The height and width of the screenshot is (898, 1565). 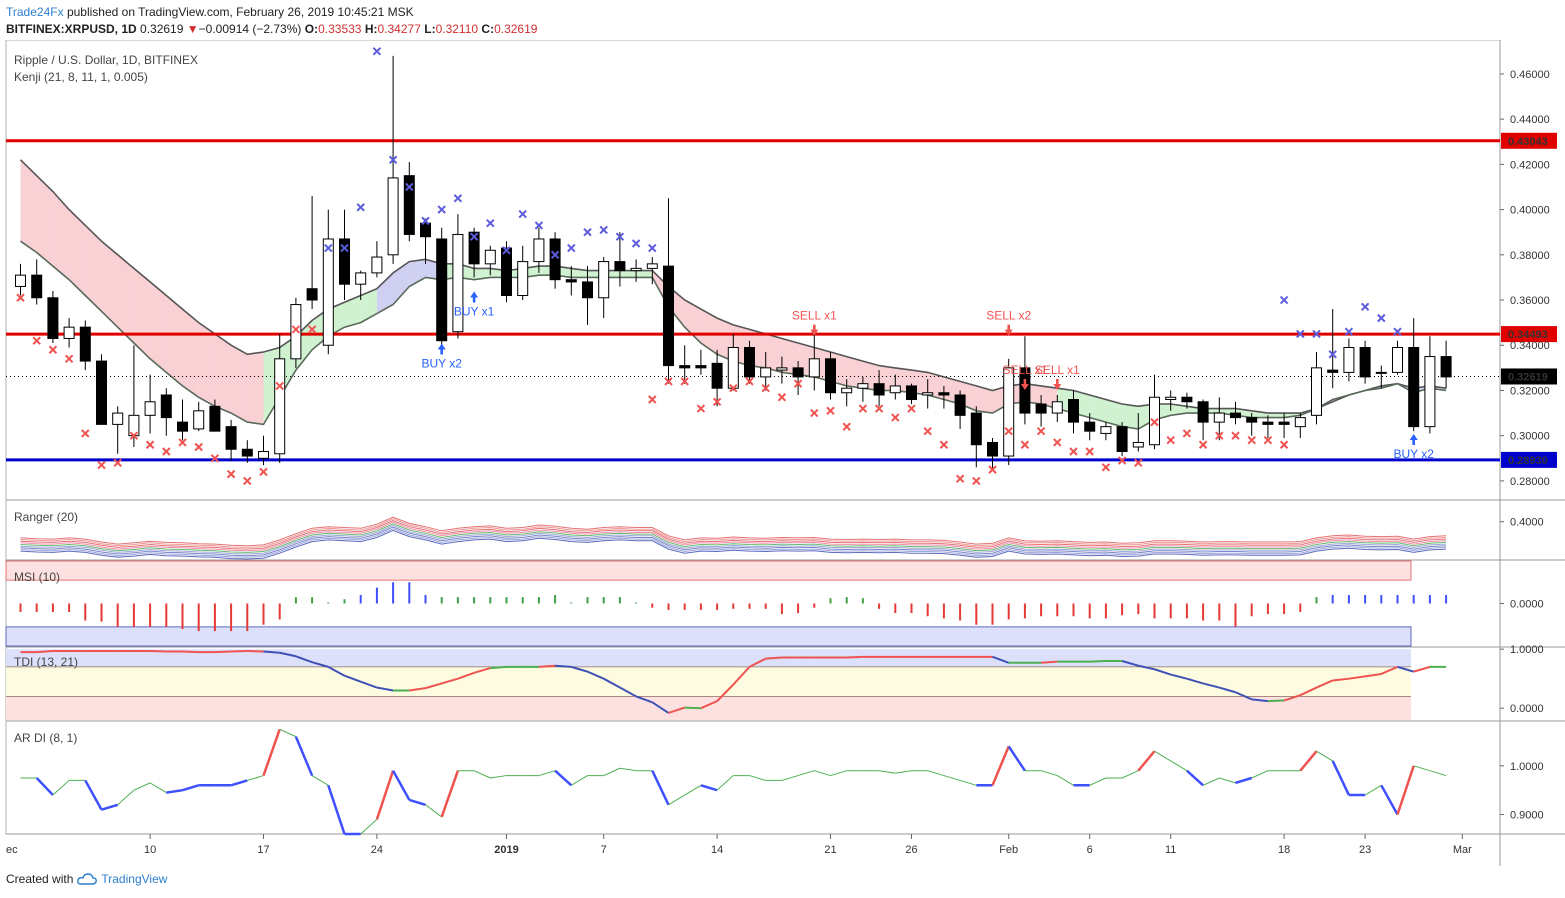 I want to click on buy-arrow-icon, so click(x=1413, y=439).